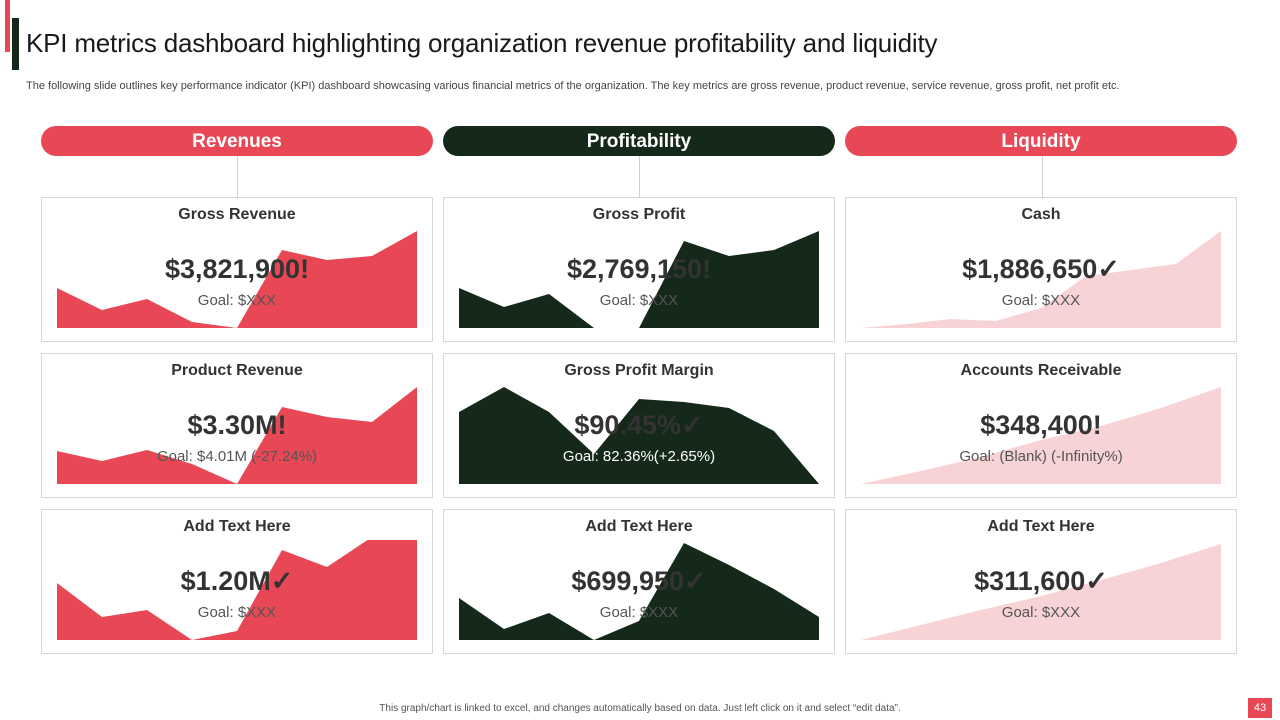  I want to click on card-title: Accounts Receivable, so click(1041, 370).